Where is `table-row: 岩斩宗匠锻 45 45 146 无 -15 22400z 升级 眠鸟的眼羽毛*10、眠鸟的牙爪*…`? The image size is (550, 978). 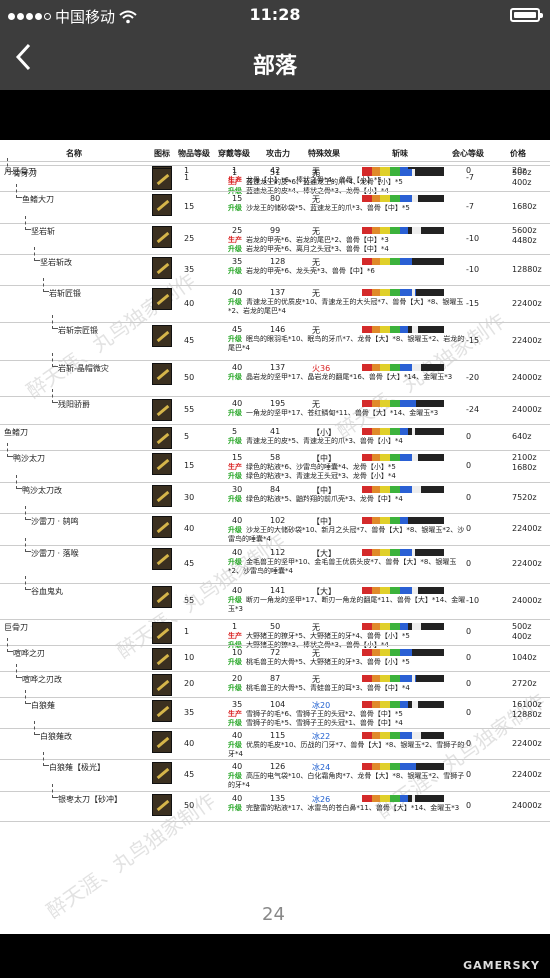 table-row: 岩斩宗匠锻 45 45 146 无 -15 22400z 升级 眠鸟的眼羽毛*10、眠鸟的牙爪*… is located at coordinates (275, 338).